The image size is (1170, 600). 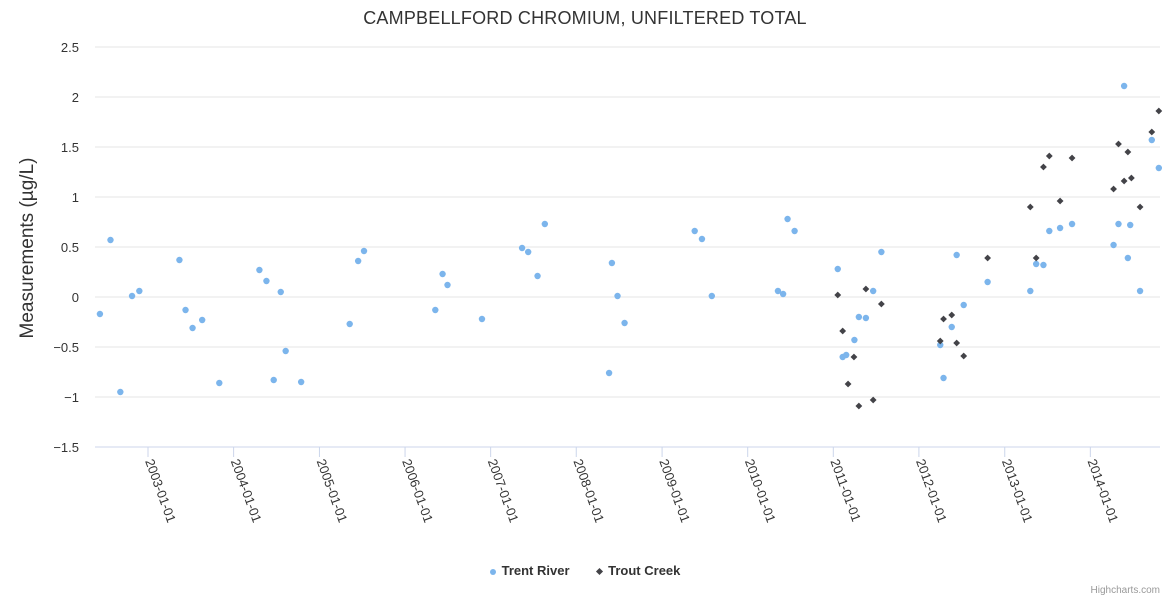 I want to click on y-tick-label: 0.5, so click(x=70, y=247).